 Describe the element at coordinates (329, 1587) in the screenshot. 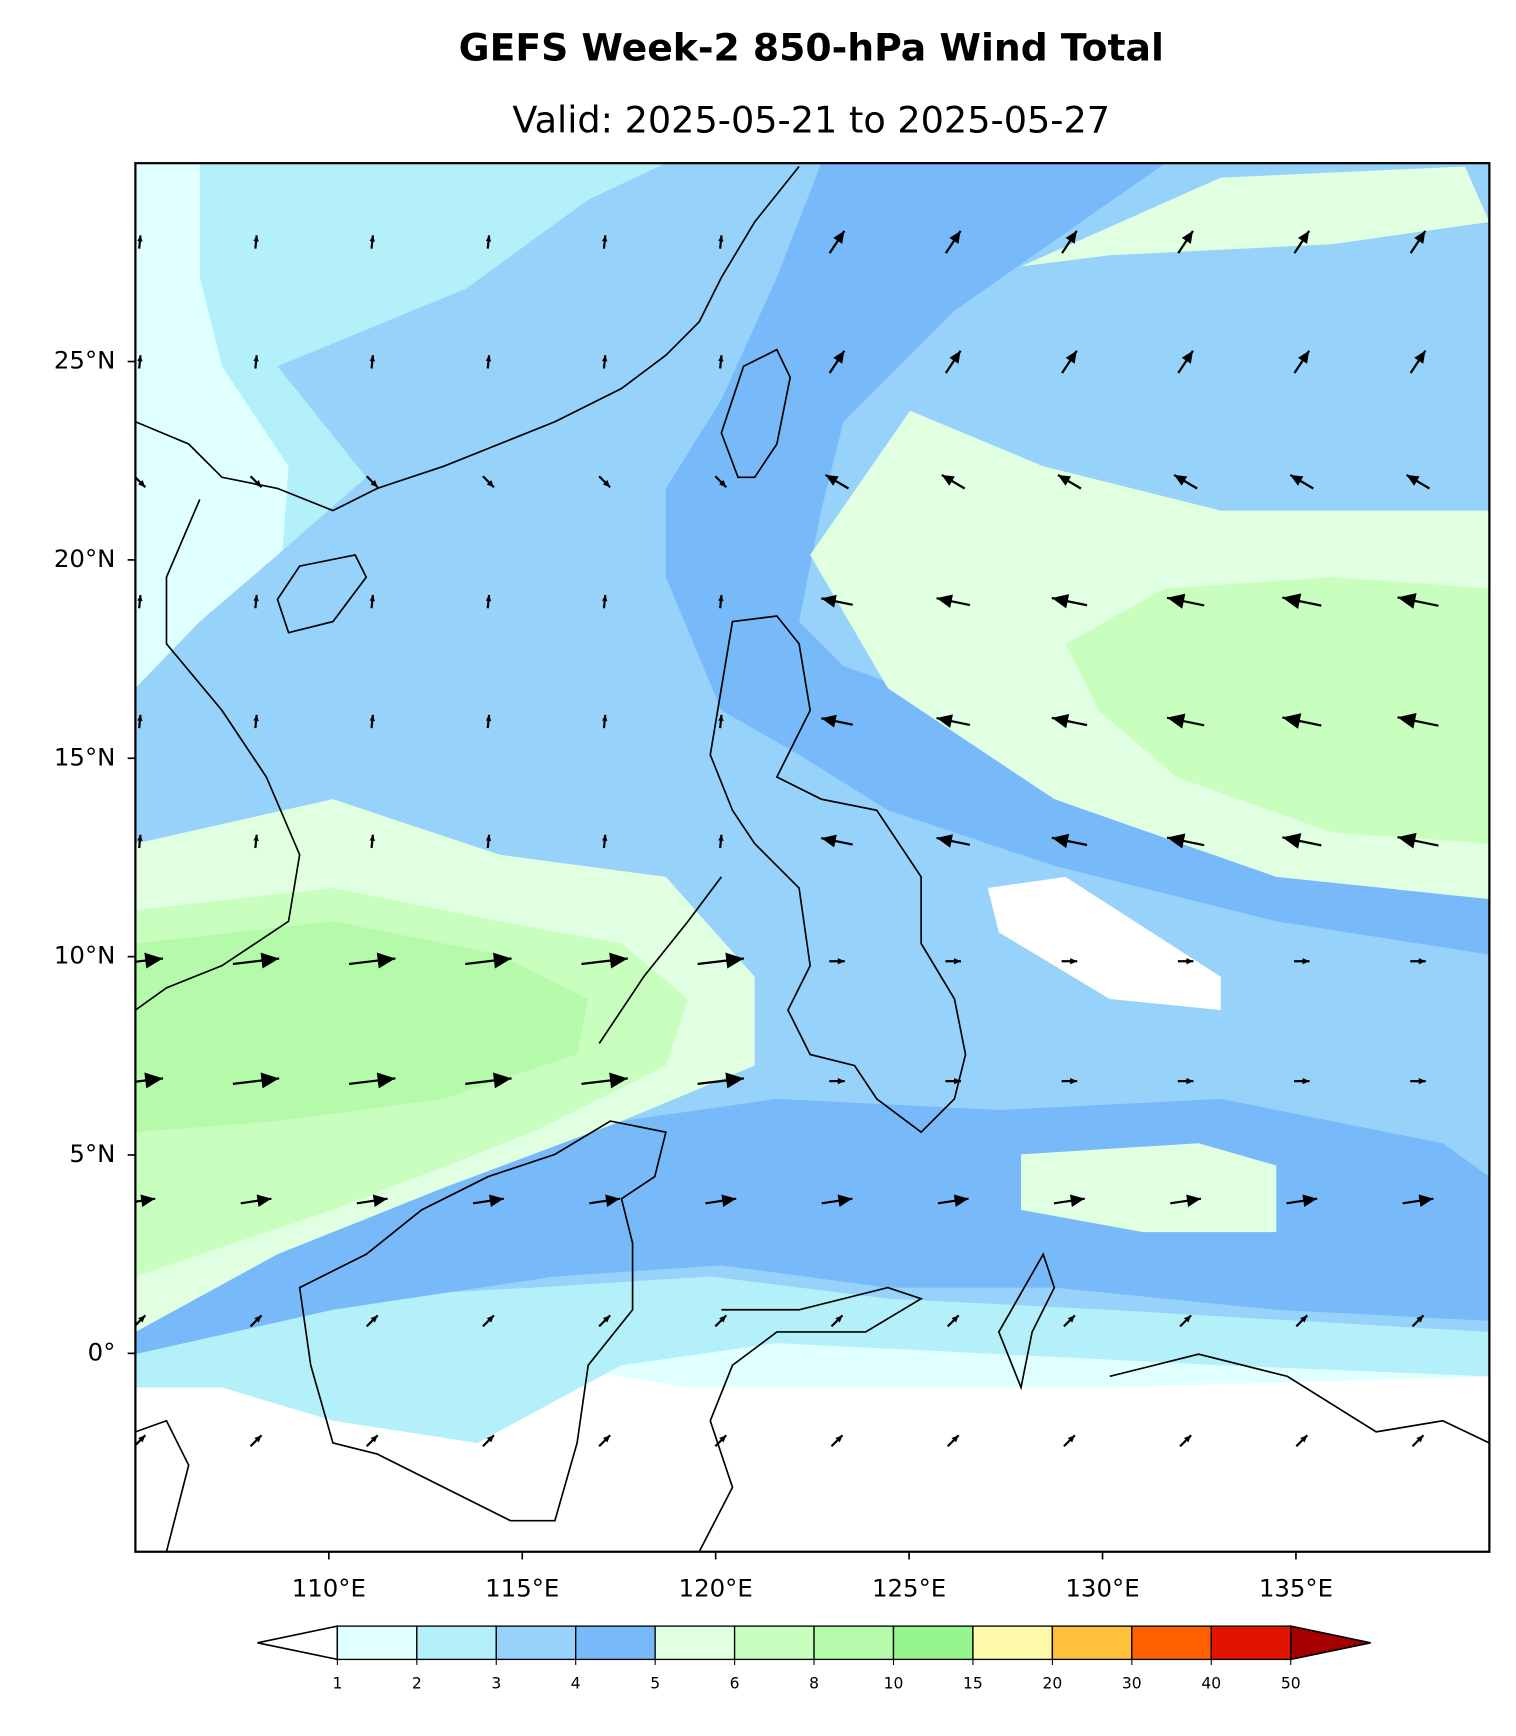

I see `x-tick-label: 110°E` at that location.